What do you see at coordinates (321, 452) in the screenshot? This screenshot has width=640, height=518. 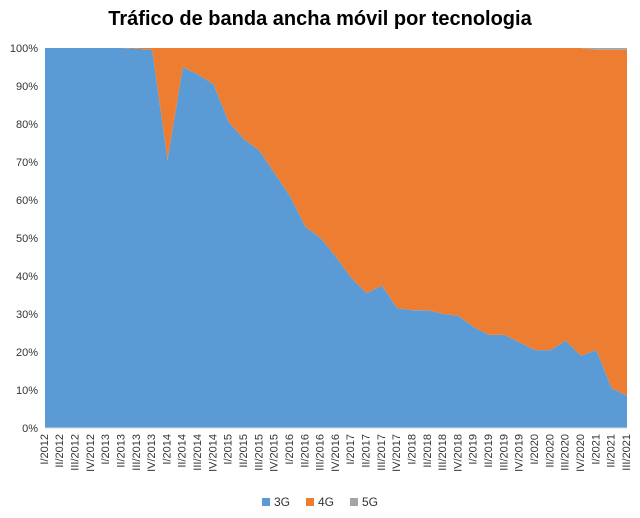 I see `x-tick-label: III/2016` at bounding box center [321, 452].